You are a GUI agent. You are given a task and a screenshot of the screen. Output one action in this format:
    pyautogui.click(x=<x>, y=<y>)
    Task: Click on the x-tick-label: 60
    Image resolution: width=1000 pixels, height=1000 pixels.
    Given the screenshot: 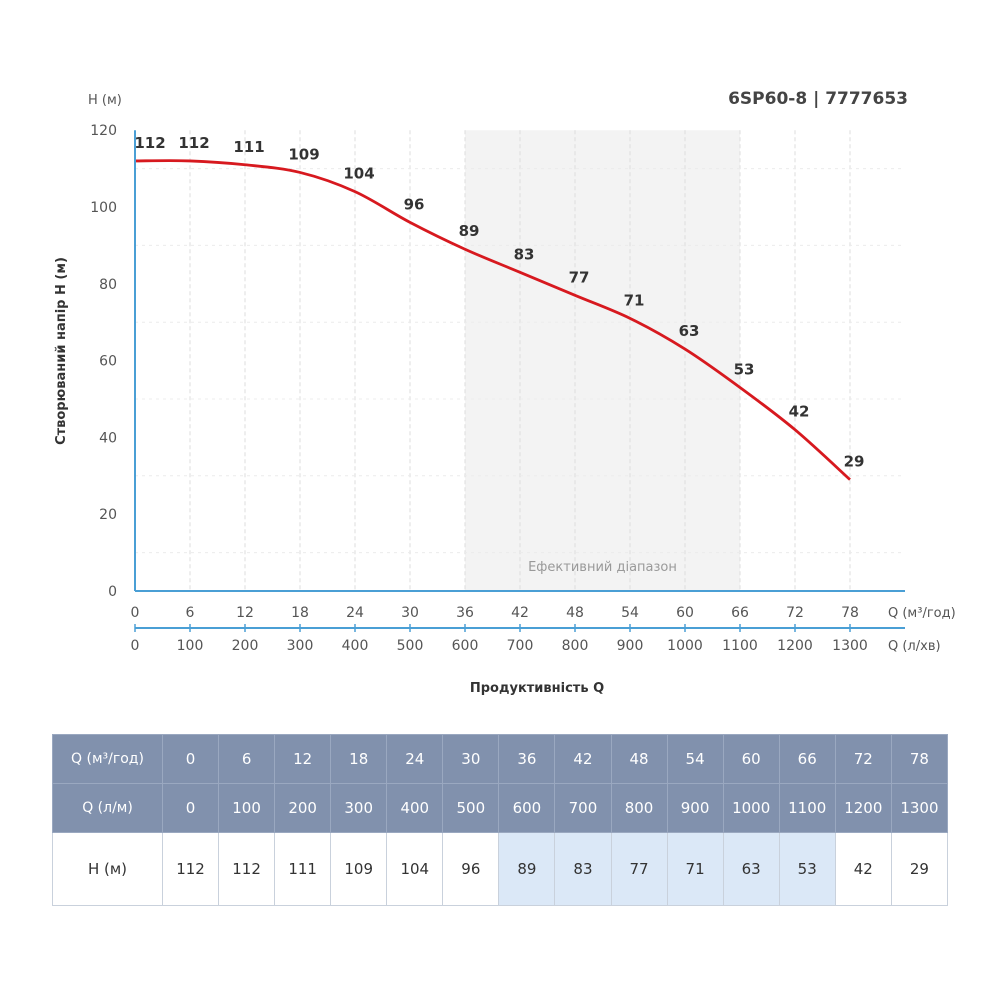 What is the action you would take?
    pyautogui.click(x=685, y=613)
    